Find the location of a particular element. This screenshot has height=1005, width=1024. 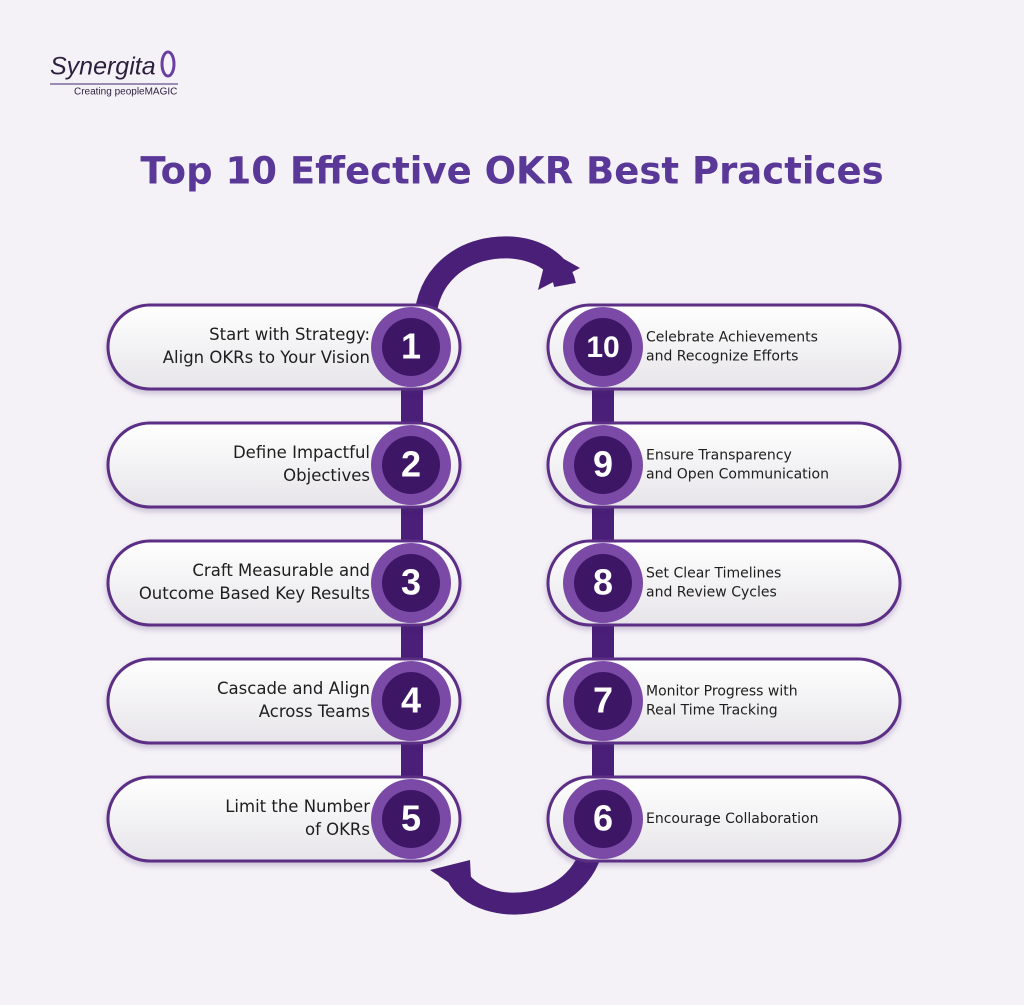

practice-item: 5 Limit the Number of OKRs is located at coordinates (284, 819).